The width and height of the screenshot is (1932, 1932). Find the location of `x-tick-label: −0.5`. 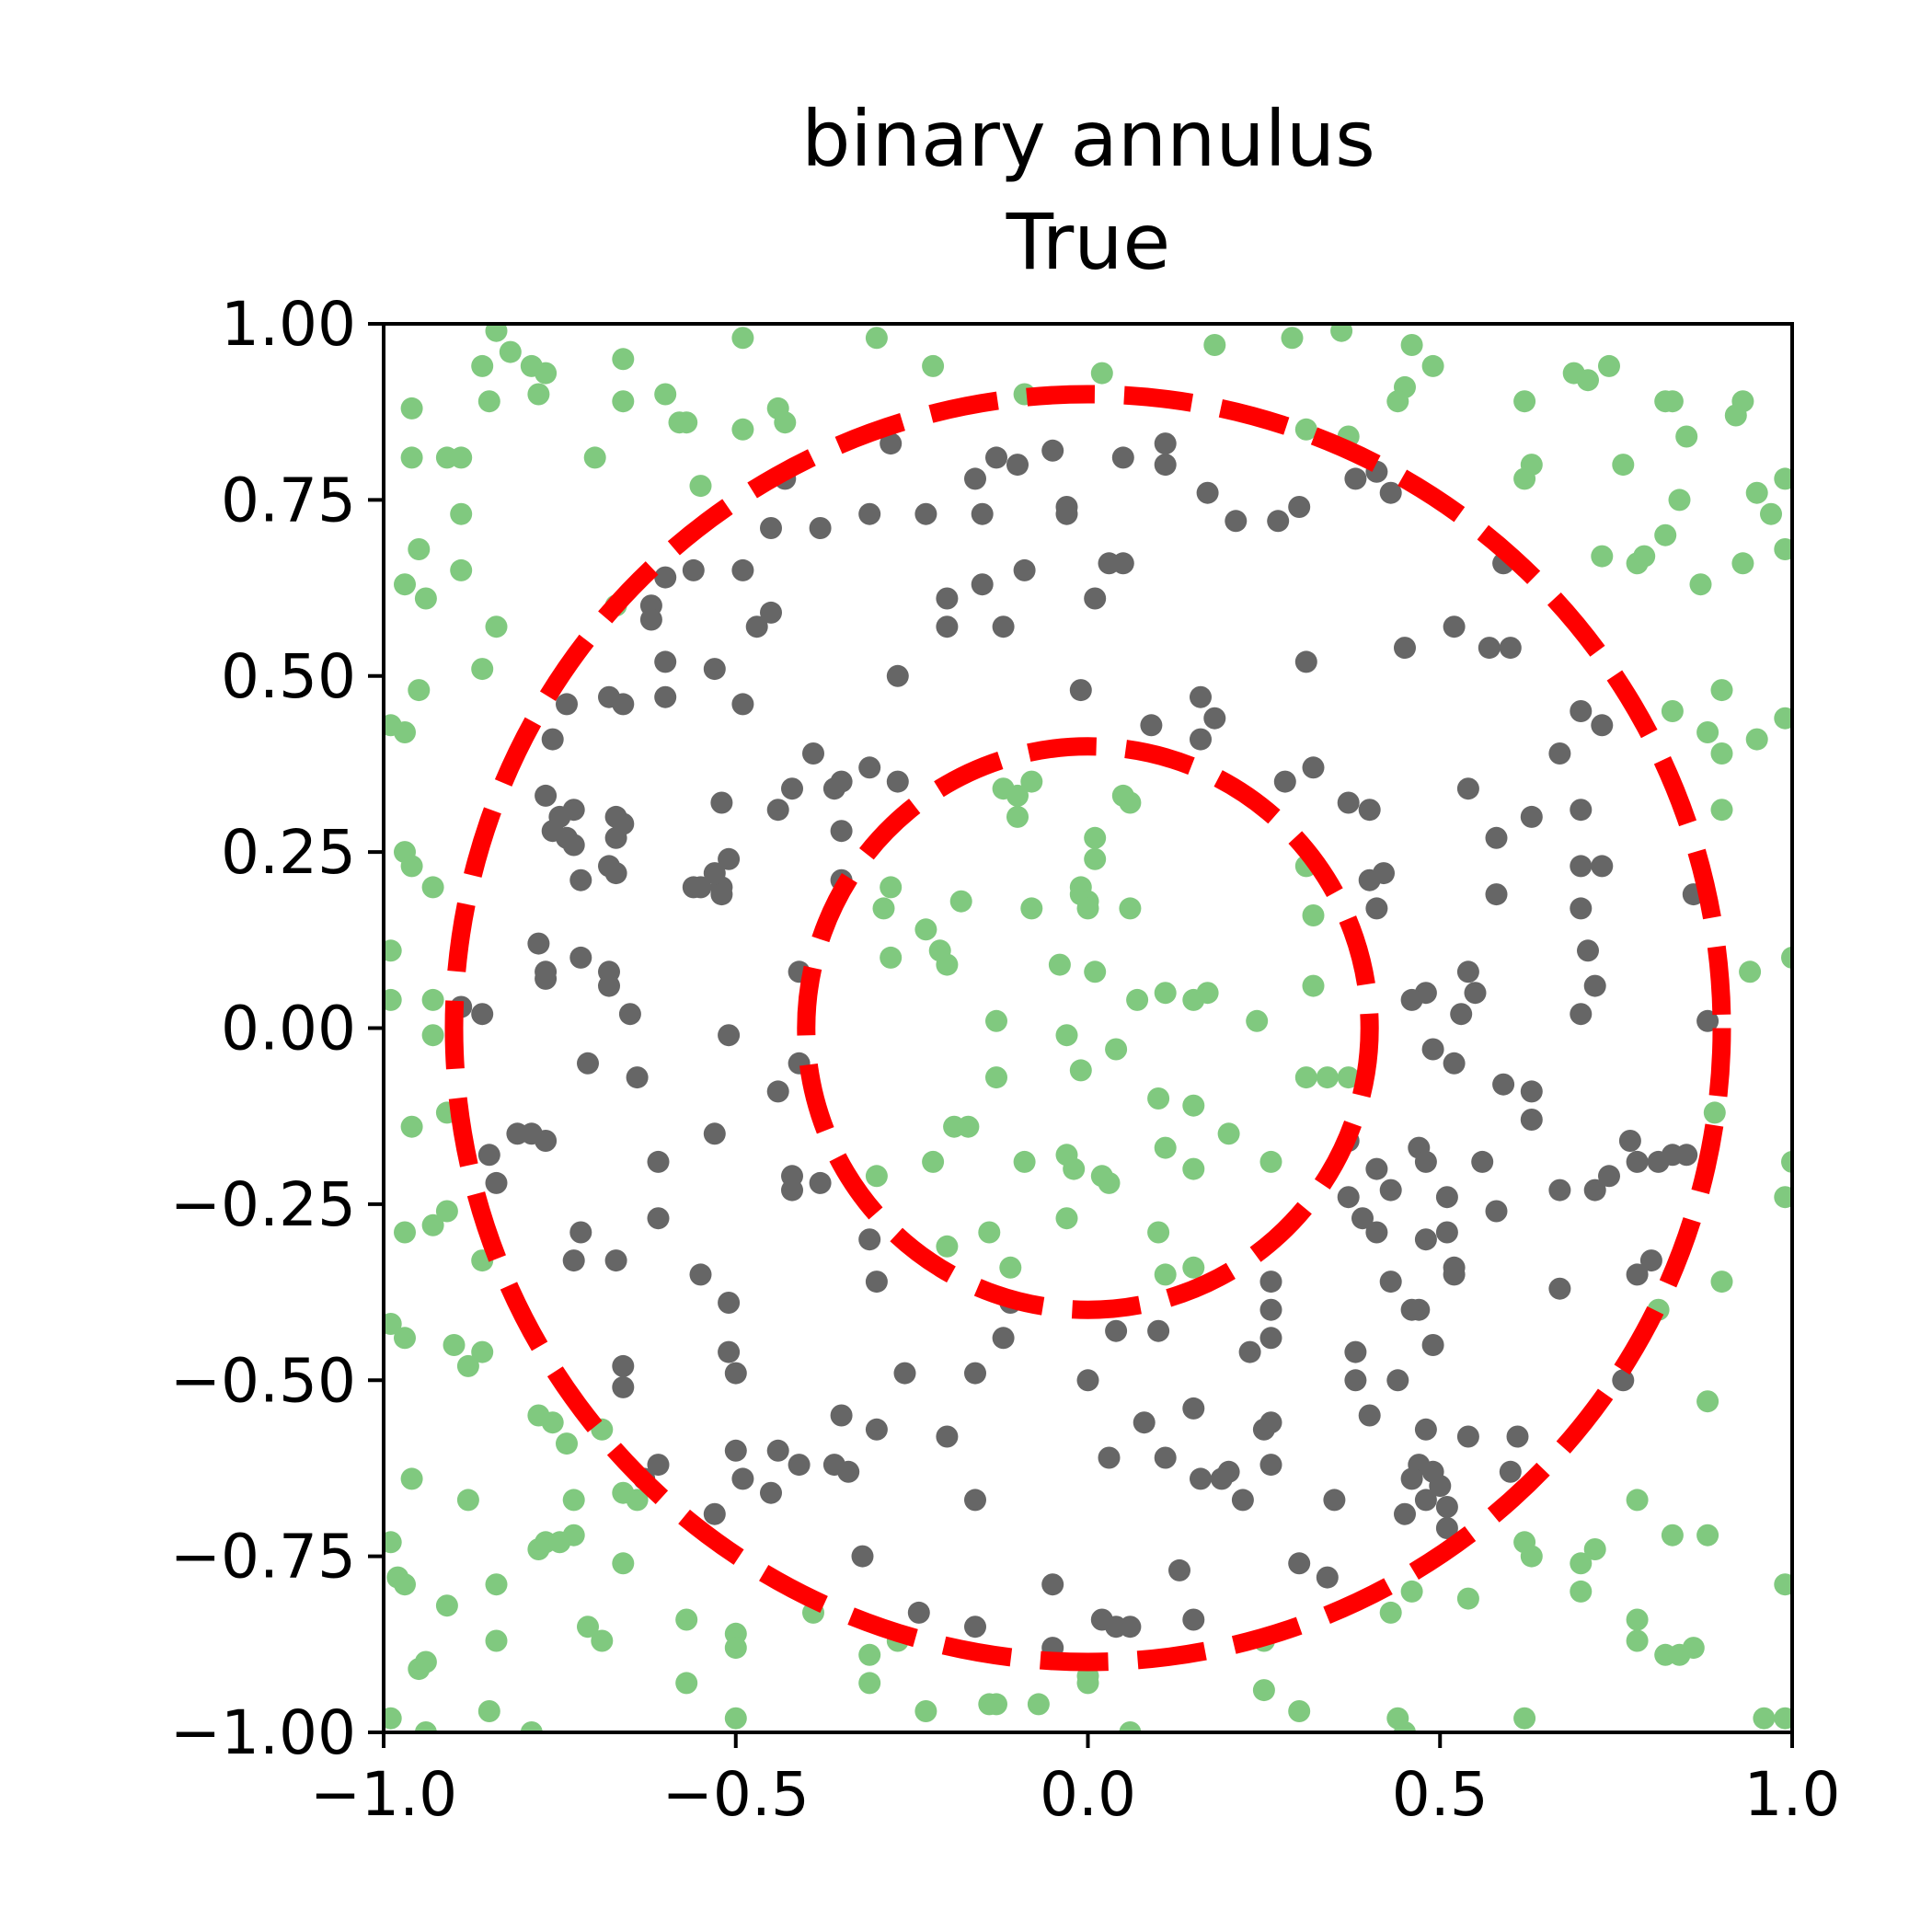

x-tick-label: −0.5 is located at coordinates (736, 1794).